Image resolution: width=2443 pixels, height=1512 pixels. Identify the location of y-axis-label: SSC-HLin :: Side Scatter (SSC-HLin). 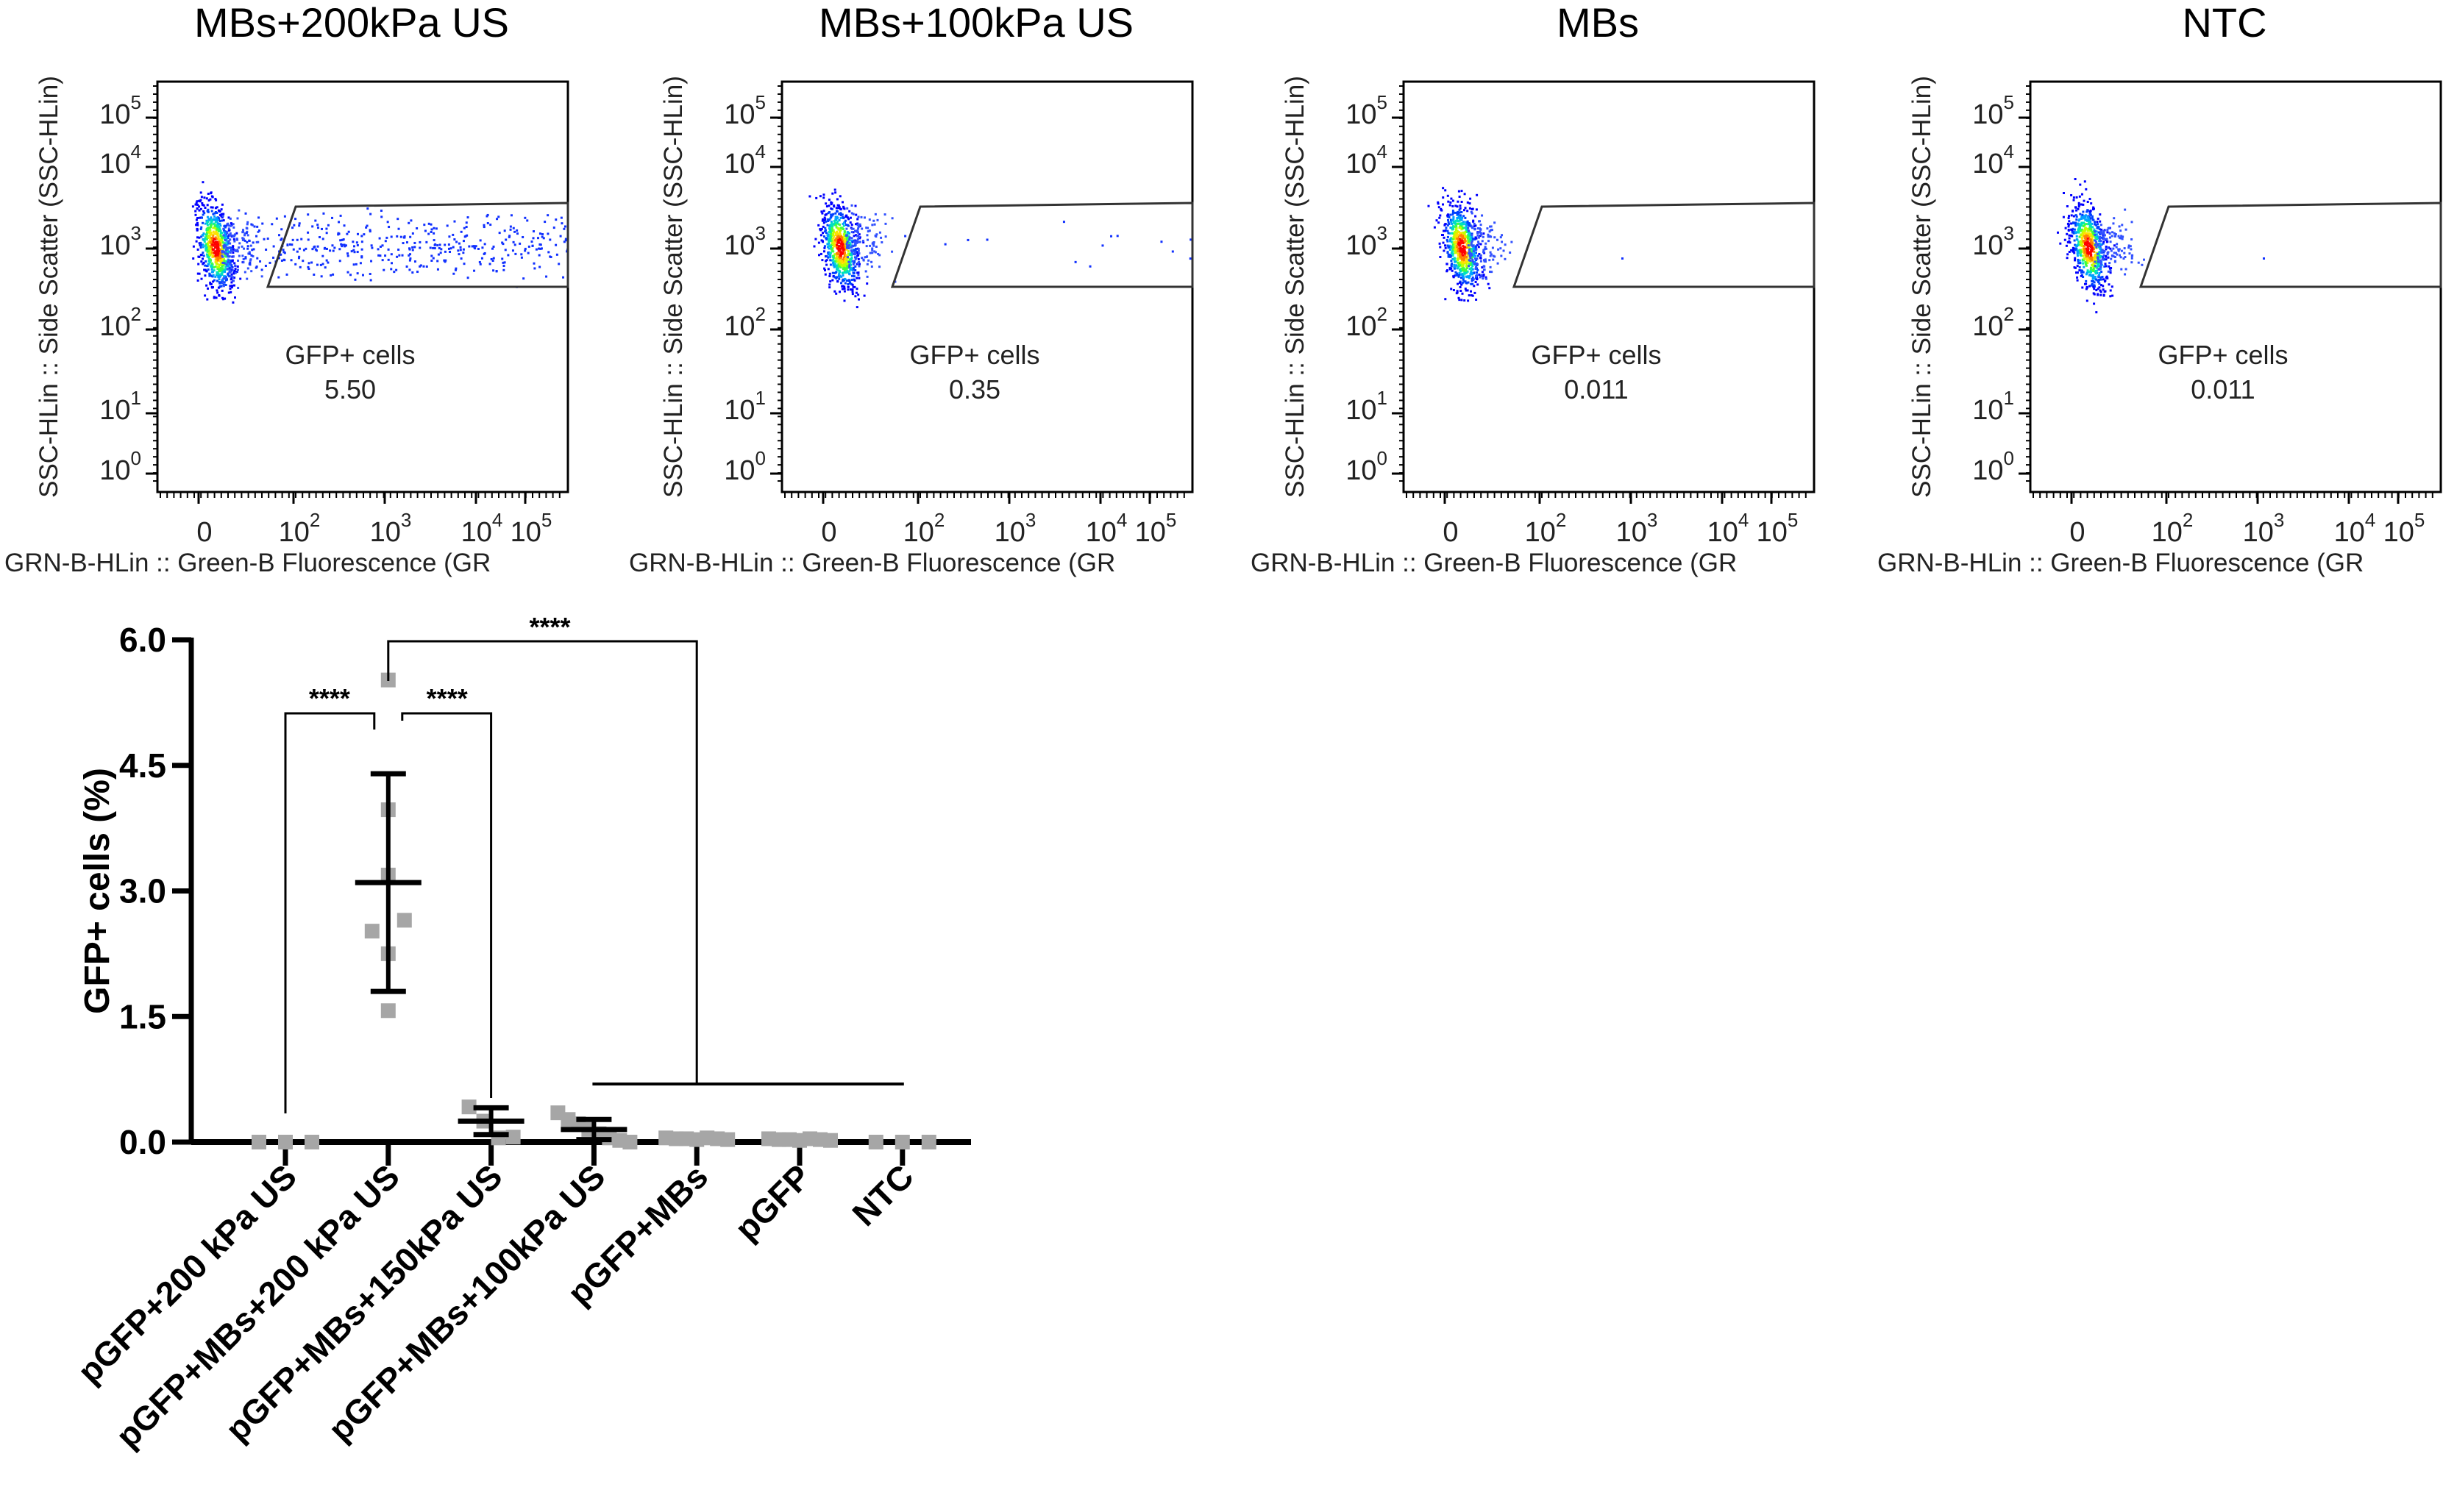
(673, 287).